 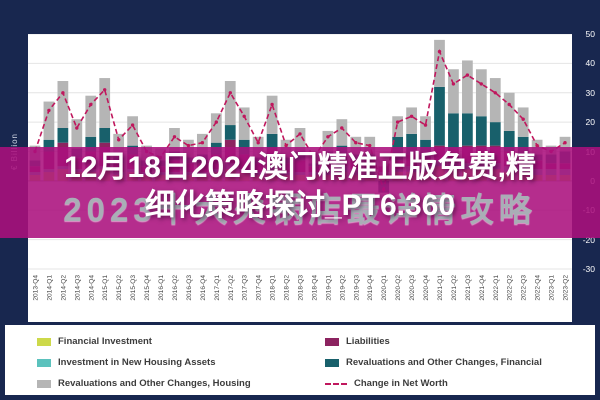 I want to click on x-axis-label: 2014-Q1, so click(x=49, y=288).